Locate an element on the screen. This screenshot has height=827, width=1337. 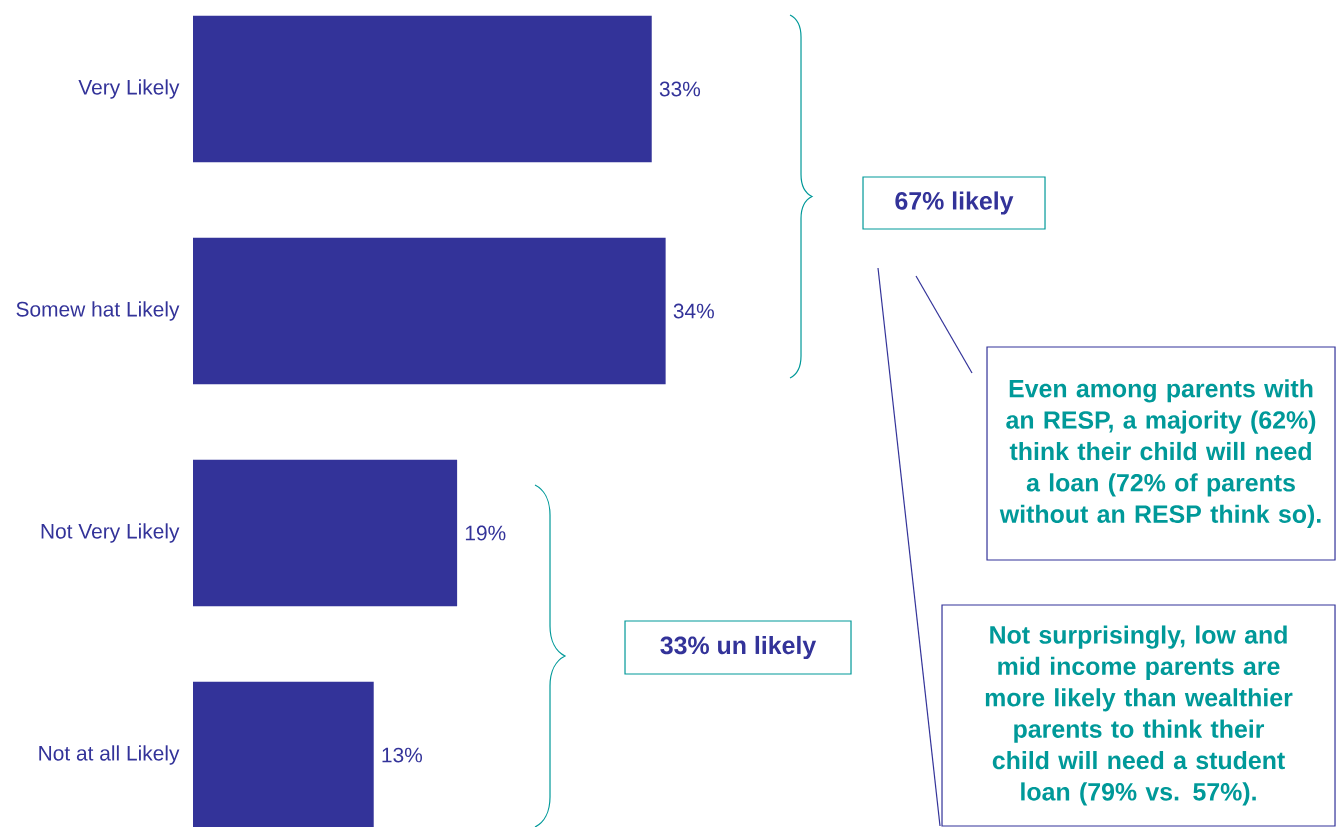
text: Not surprisingly, low and mid income parents are more likely than wealthier parents to think their child will need a student loan (79% vs. 57%). is located at coordinates (1139, 715).